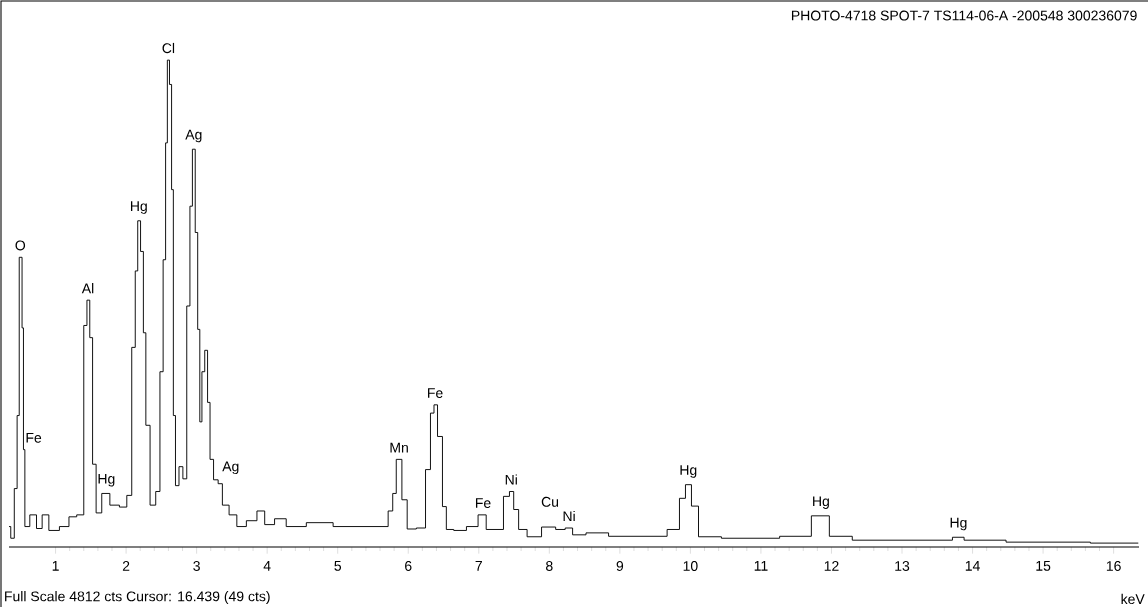 This screenshot has height=607, width=1148. I want to click on x-tick-label: 16, so click(1113, 566).